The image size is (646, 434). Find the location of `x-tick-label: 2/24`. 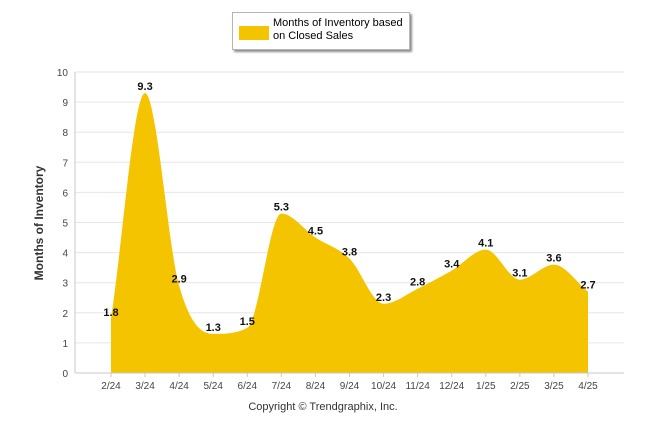

x-tick-label: 2/24 is located at coordinates (111, 386).